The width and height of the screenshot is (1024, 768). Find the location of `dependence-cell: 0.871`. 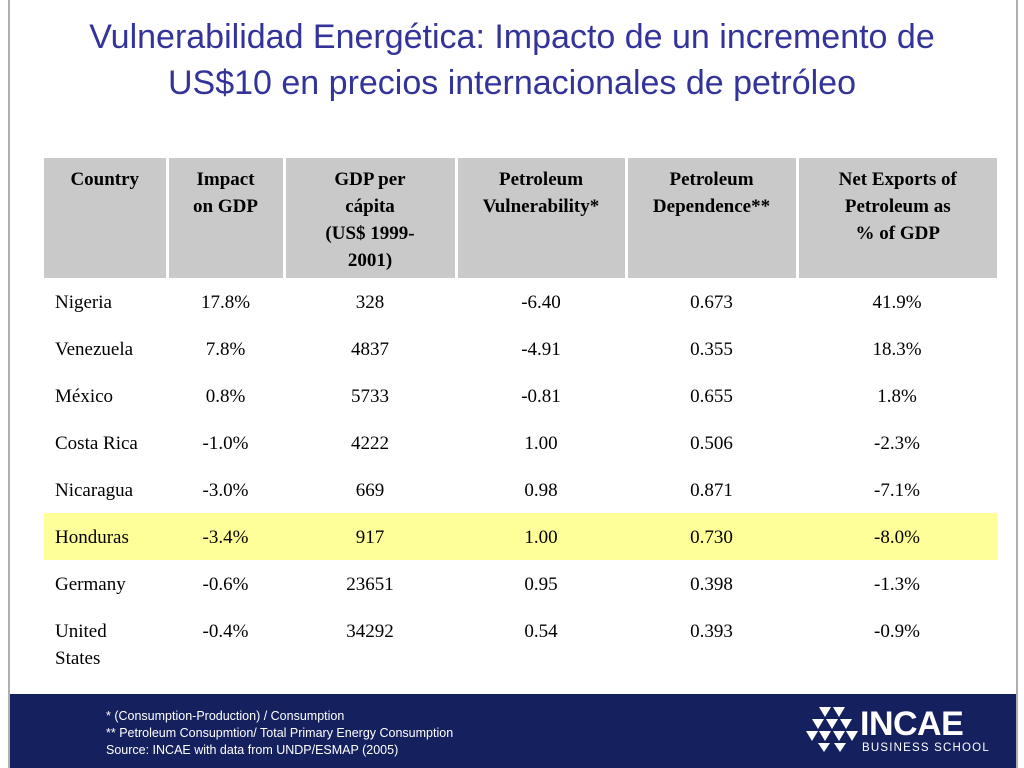

dependence-cell: 0.871 is located at coordinates (711, 490).